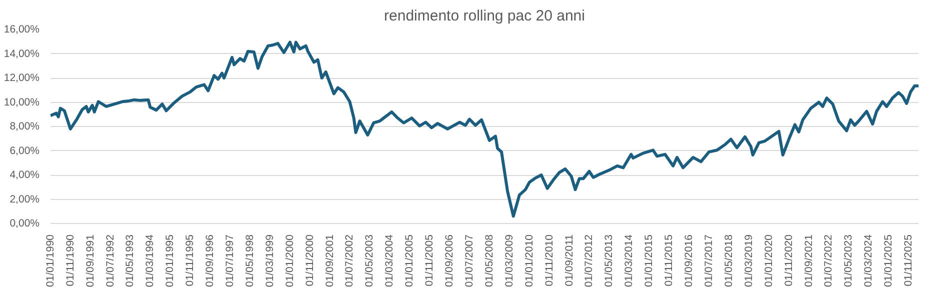 The width and height of the screenshot is (932, 290). What do you see at coordinates (22, 102) in the screenshot?
I see `y-tick-label: 10,00%` at bounding box center [22, 102].